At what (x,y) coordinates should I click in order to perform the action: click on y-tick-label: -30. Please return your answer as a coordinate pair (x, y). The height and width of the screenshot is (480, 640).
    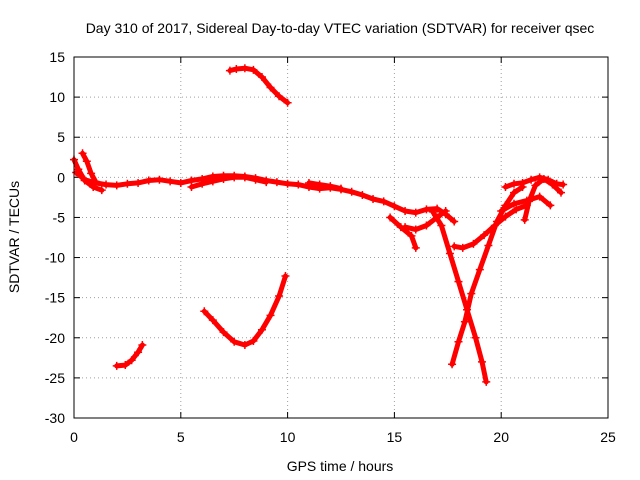
    Looking at the image, I should click on (55, 418).